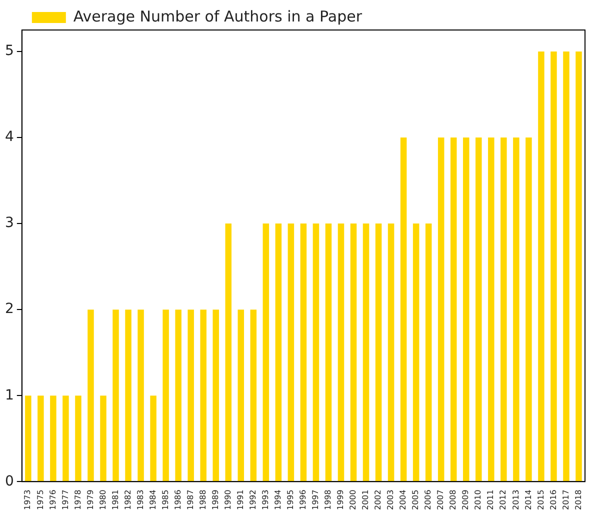  What do you see at coordinates (218, 16) in the screenshot?
I see `legend-label: Average Number of Authors in a Paper` at bounding box center [218, 16].